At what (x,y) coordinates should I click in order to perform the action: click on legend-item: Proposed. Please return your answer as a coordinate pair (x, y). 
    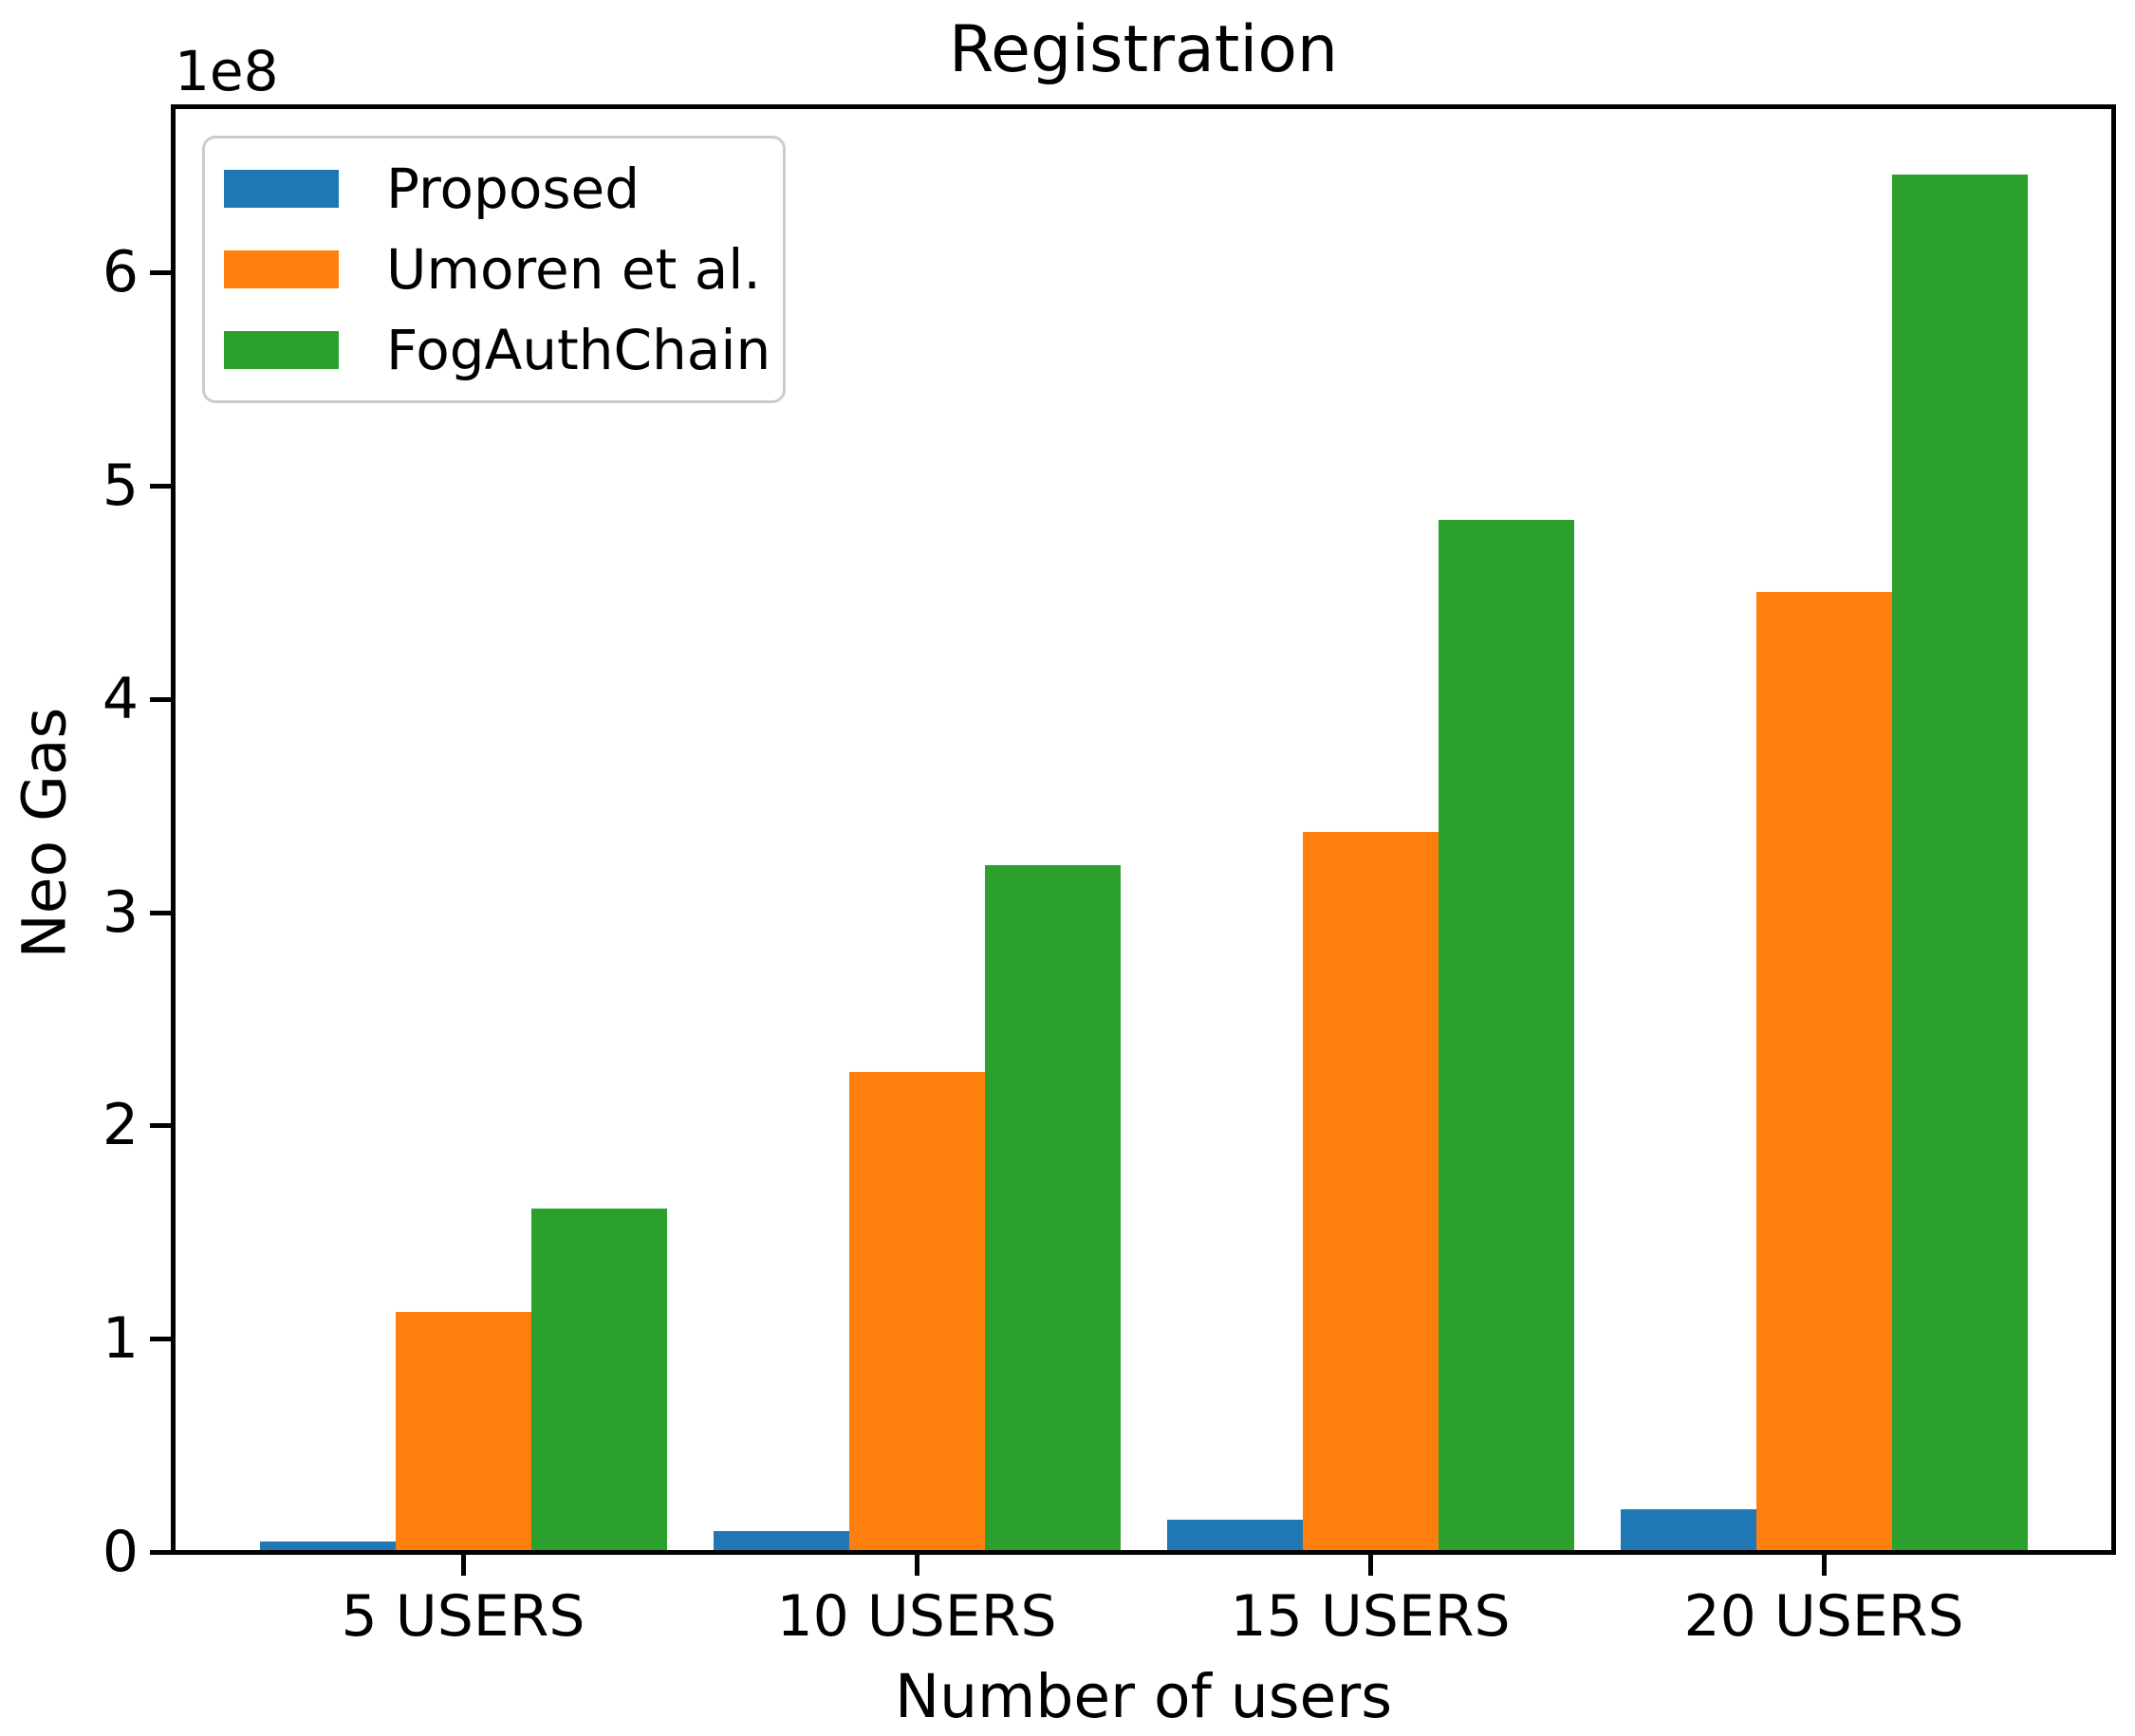
    Looking at the image, I should click on (494, 188).